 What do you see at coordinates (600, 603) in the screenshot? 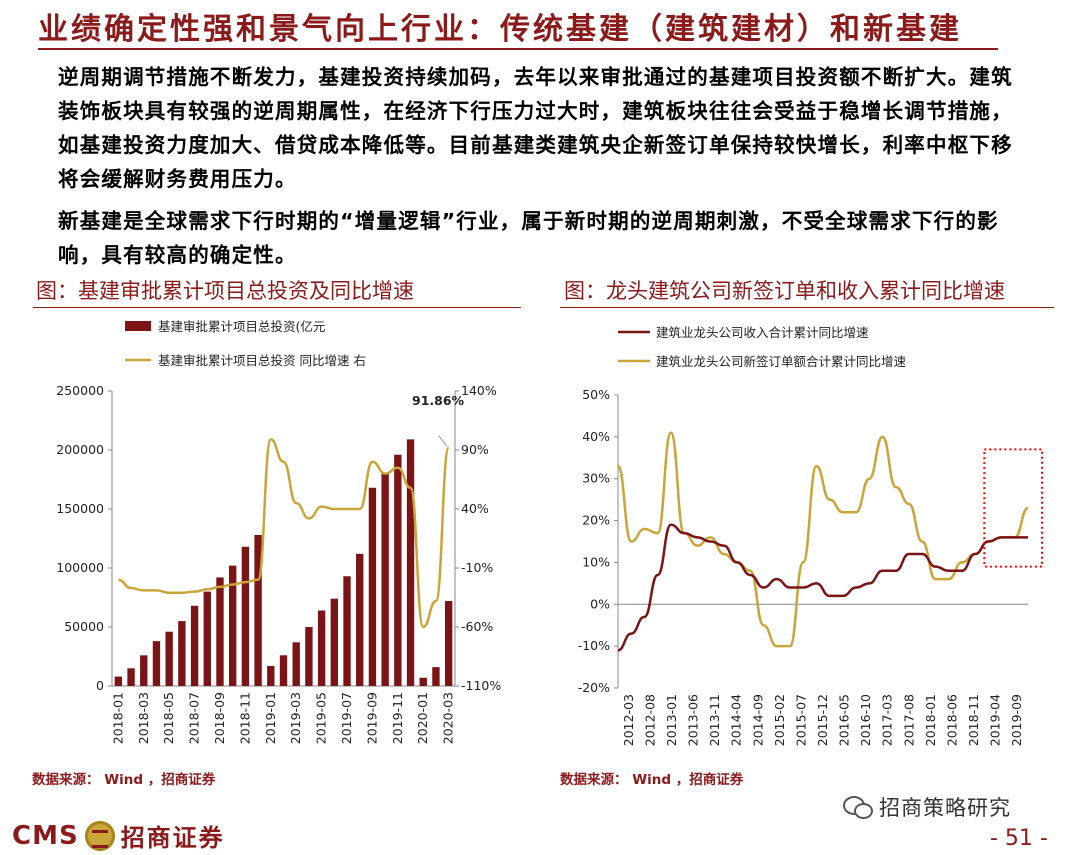
I see `y-axis-label: 0%` at bounding box center [600, 603].